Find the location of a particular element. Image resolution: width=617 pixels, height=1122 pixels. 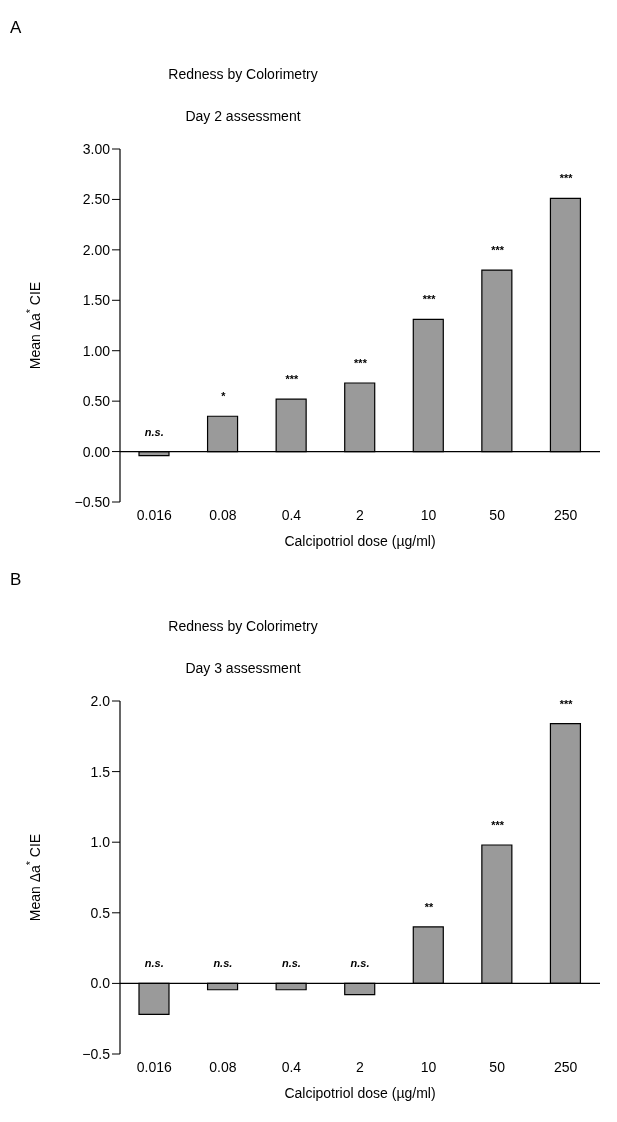

annotation: ** is located at coordinates (429, 906).